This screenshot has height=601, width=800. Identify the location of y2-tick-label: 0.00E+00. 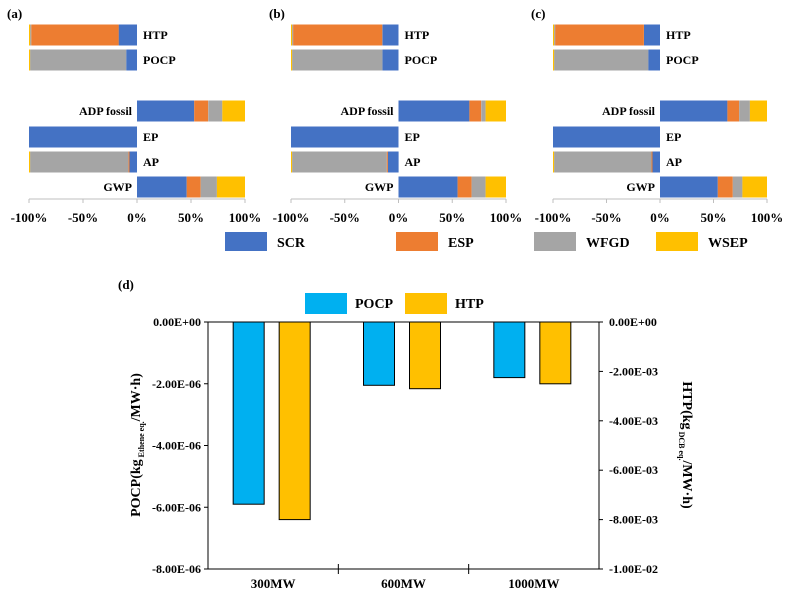
(633, 322).